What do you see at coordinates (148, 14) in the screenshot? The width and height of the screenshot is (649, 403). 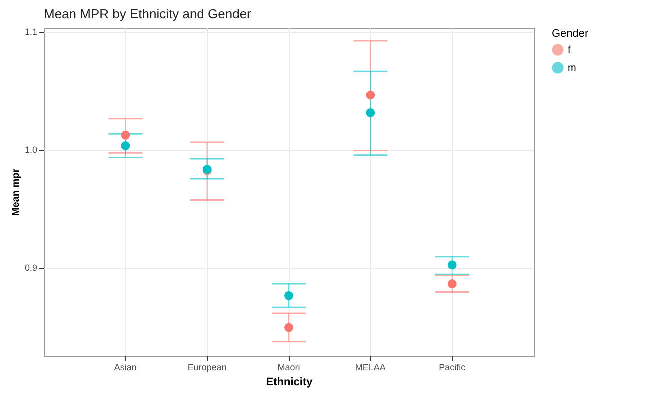 I see `chart-title: Mean MPR by Ethnicity and Gender` at bounding box center [148, 14].